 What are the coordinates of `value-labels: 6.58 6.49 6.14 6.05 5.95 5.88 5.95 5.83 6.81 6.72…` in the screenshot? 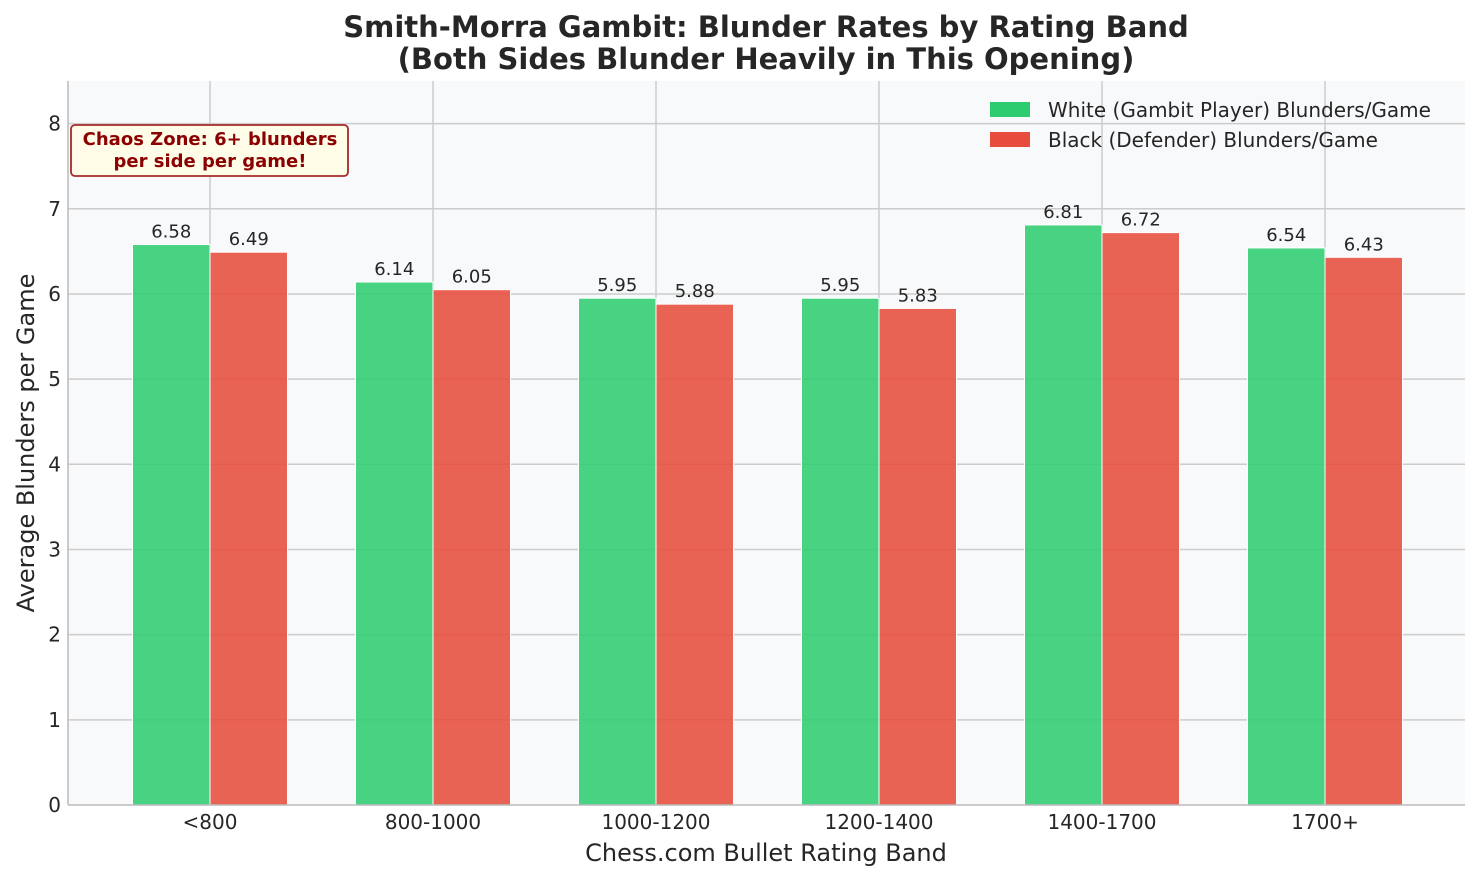 It's located at (767, 254).